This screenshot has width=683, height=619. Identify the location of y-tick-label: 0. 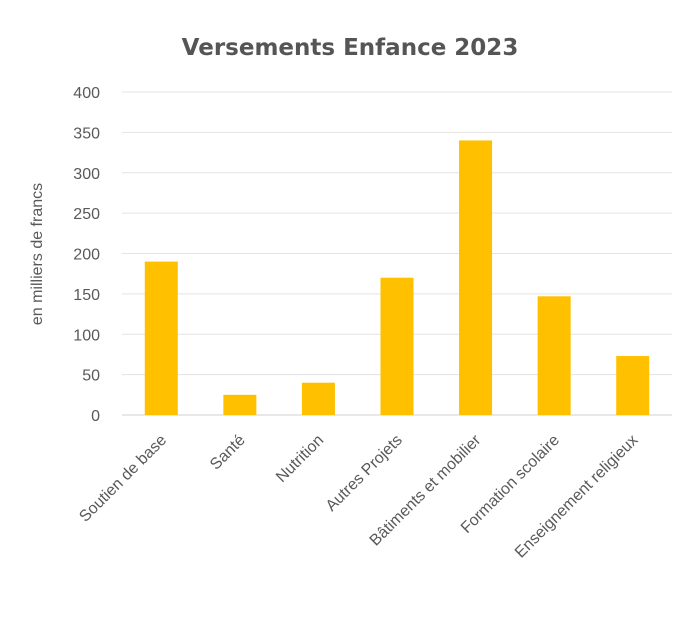
(95, 416).